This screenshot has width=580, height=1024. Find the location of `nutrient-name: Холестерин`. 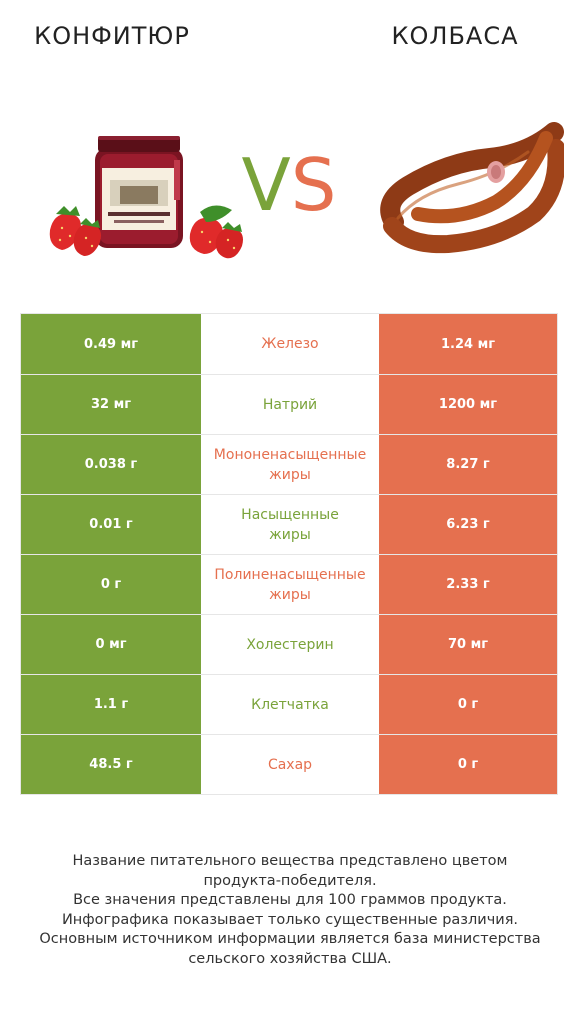

nutrient-name: Холестерин is located at coordinates (290, 644).